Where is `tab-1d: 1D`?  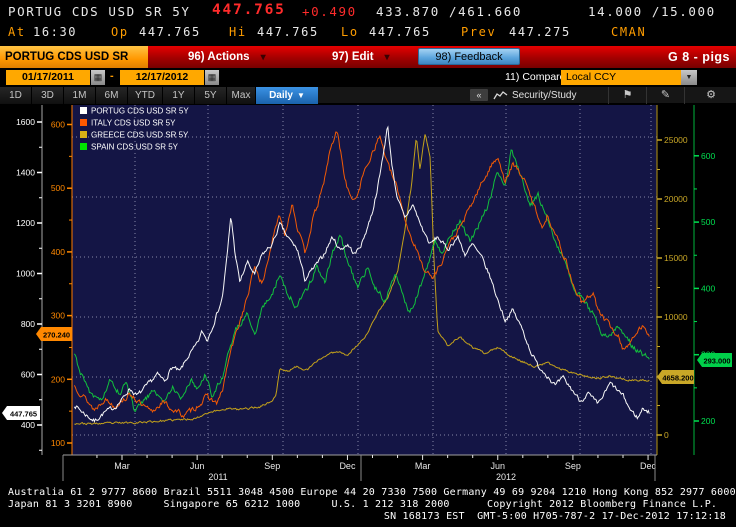
tab-1d: 1D is located at coordinates (16, 95).